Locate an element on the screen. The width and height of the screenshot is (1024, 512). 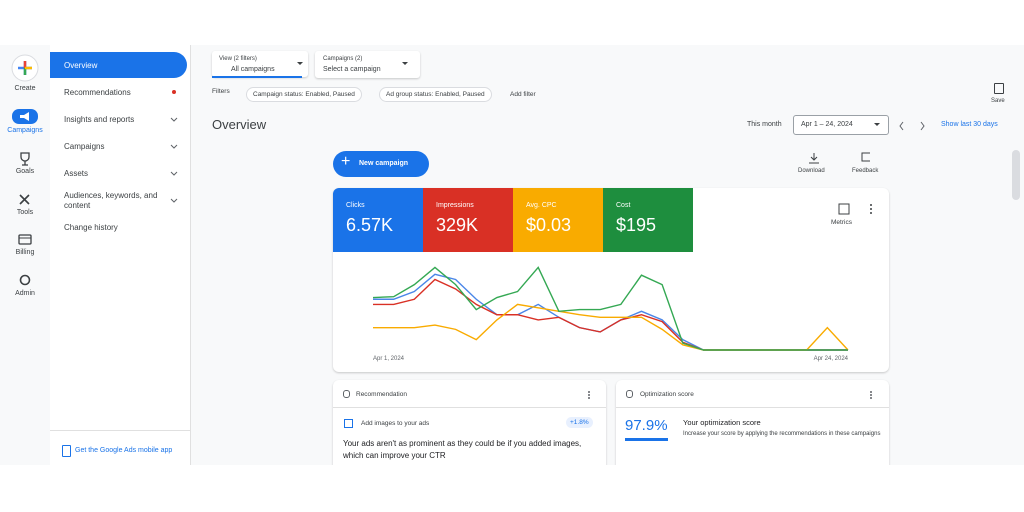
score: 97.9% is located at coordinates (646, 425).